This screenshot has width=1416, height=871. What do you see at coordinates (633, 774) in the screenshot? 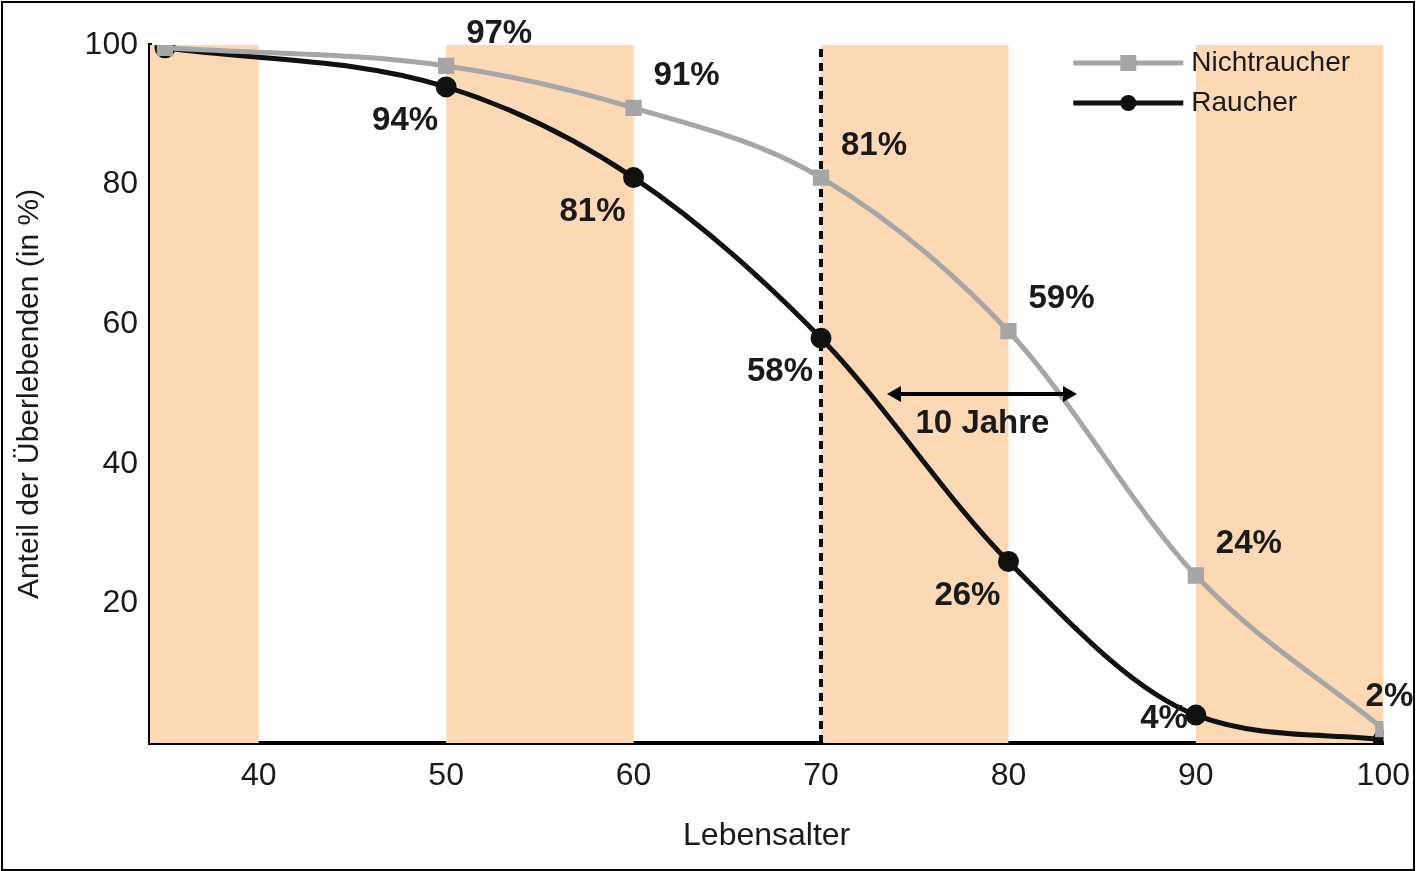
I see `x-tick-label: 60` at bounding box center [633, 774].